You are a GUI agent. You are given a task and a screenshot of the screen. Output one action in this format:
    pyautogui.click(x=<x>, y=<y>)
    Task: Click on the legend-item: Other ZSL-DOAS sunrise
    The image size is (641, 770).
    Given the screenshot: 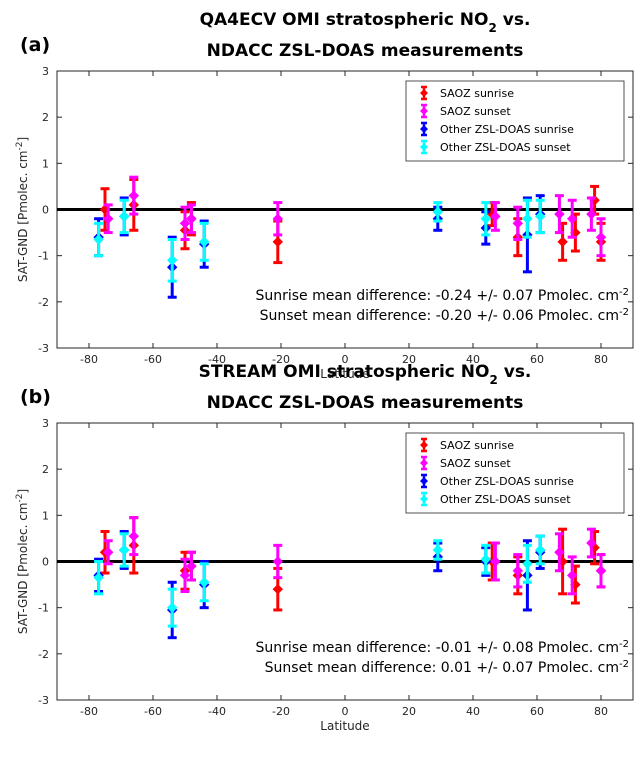 What is the action you would take?
    pyautogui.click(x=497, y=129)
    